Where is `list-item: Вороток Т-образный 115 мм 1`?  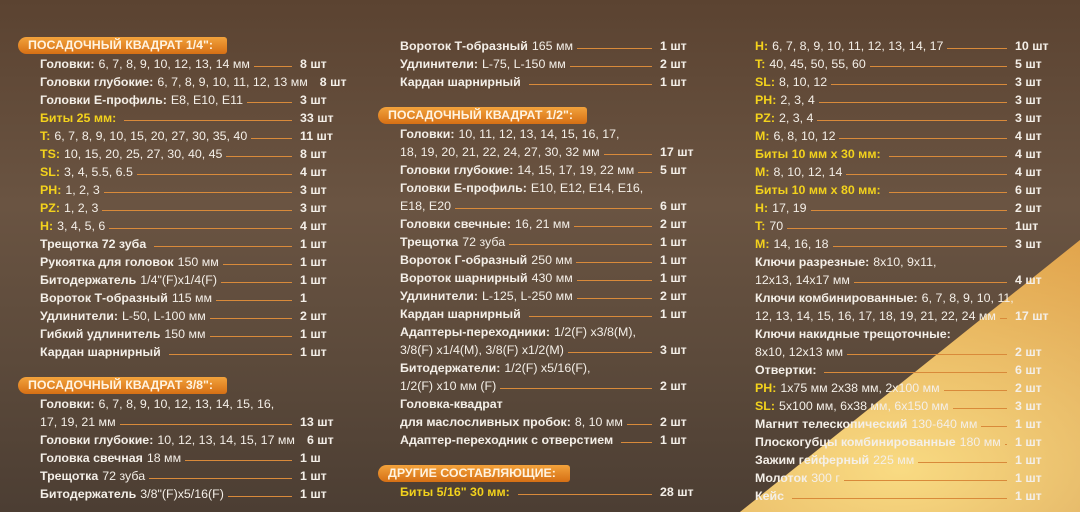 list-item: Вороток Т-образный 115 мм 1 is located at coordinates (174, 298).